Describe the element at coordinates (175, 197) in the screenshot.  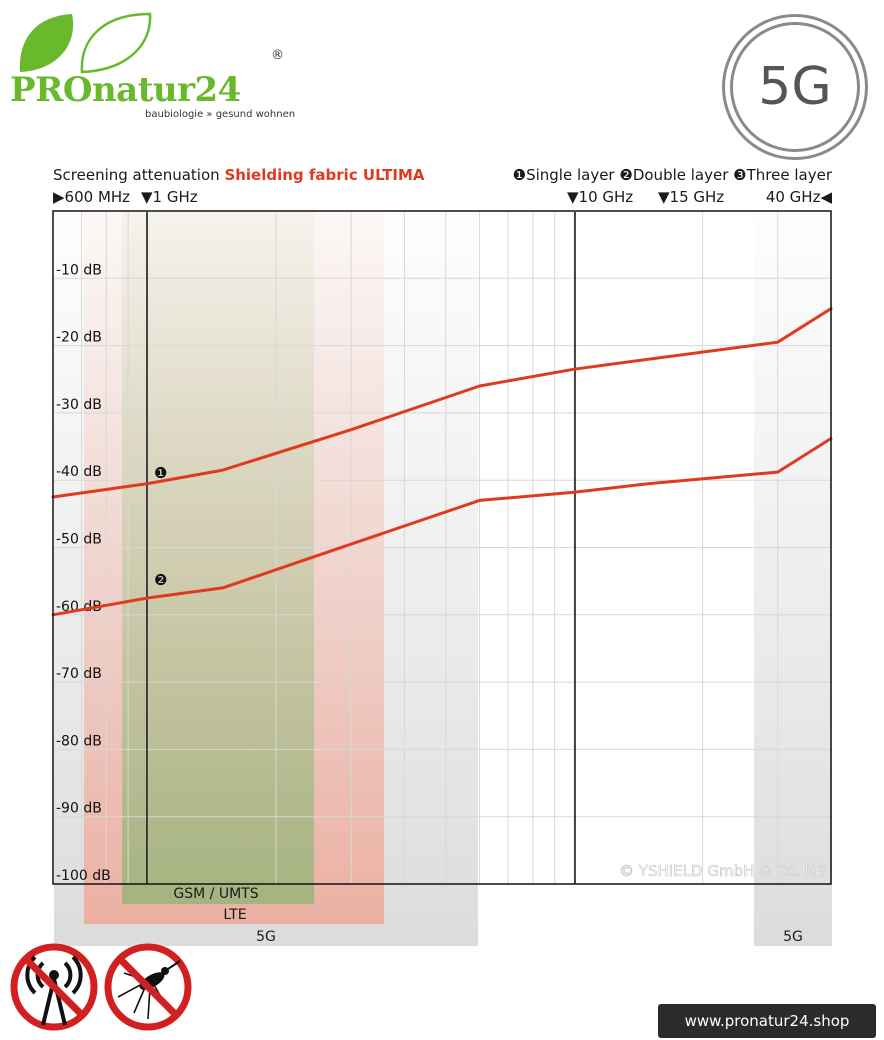
I see `freq-1ghz-label: 1 GHz` at that location.